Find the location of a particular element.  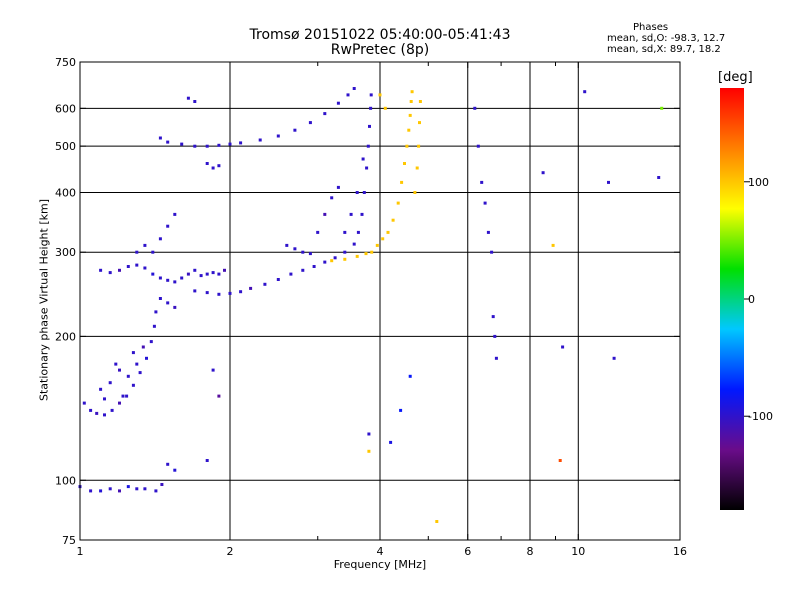

x-tick-label: 6 is located at coordinates (467, 551).